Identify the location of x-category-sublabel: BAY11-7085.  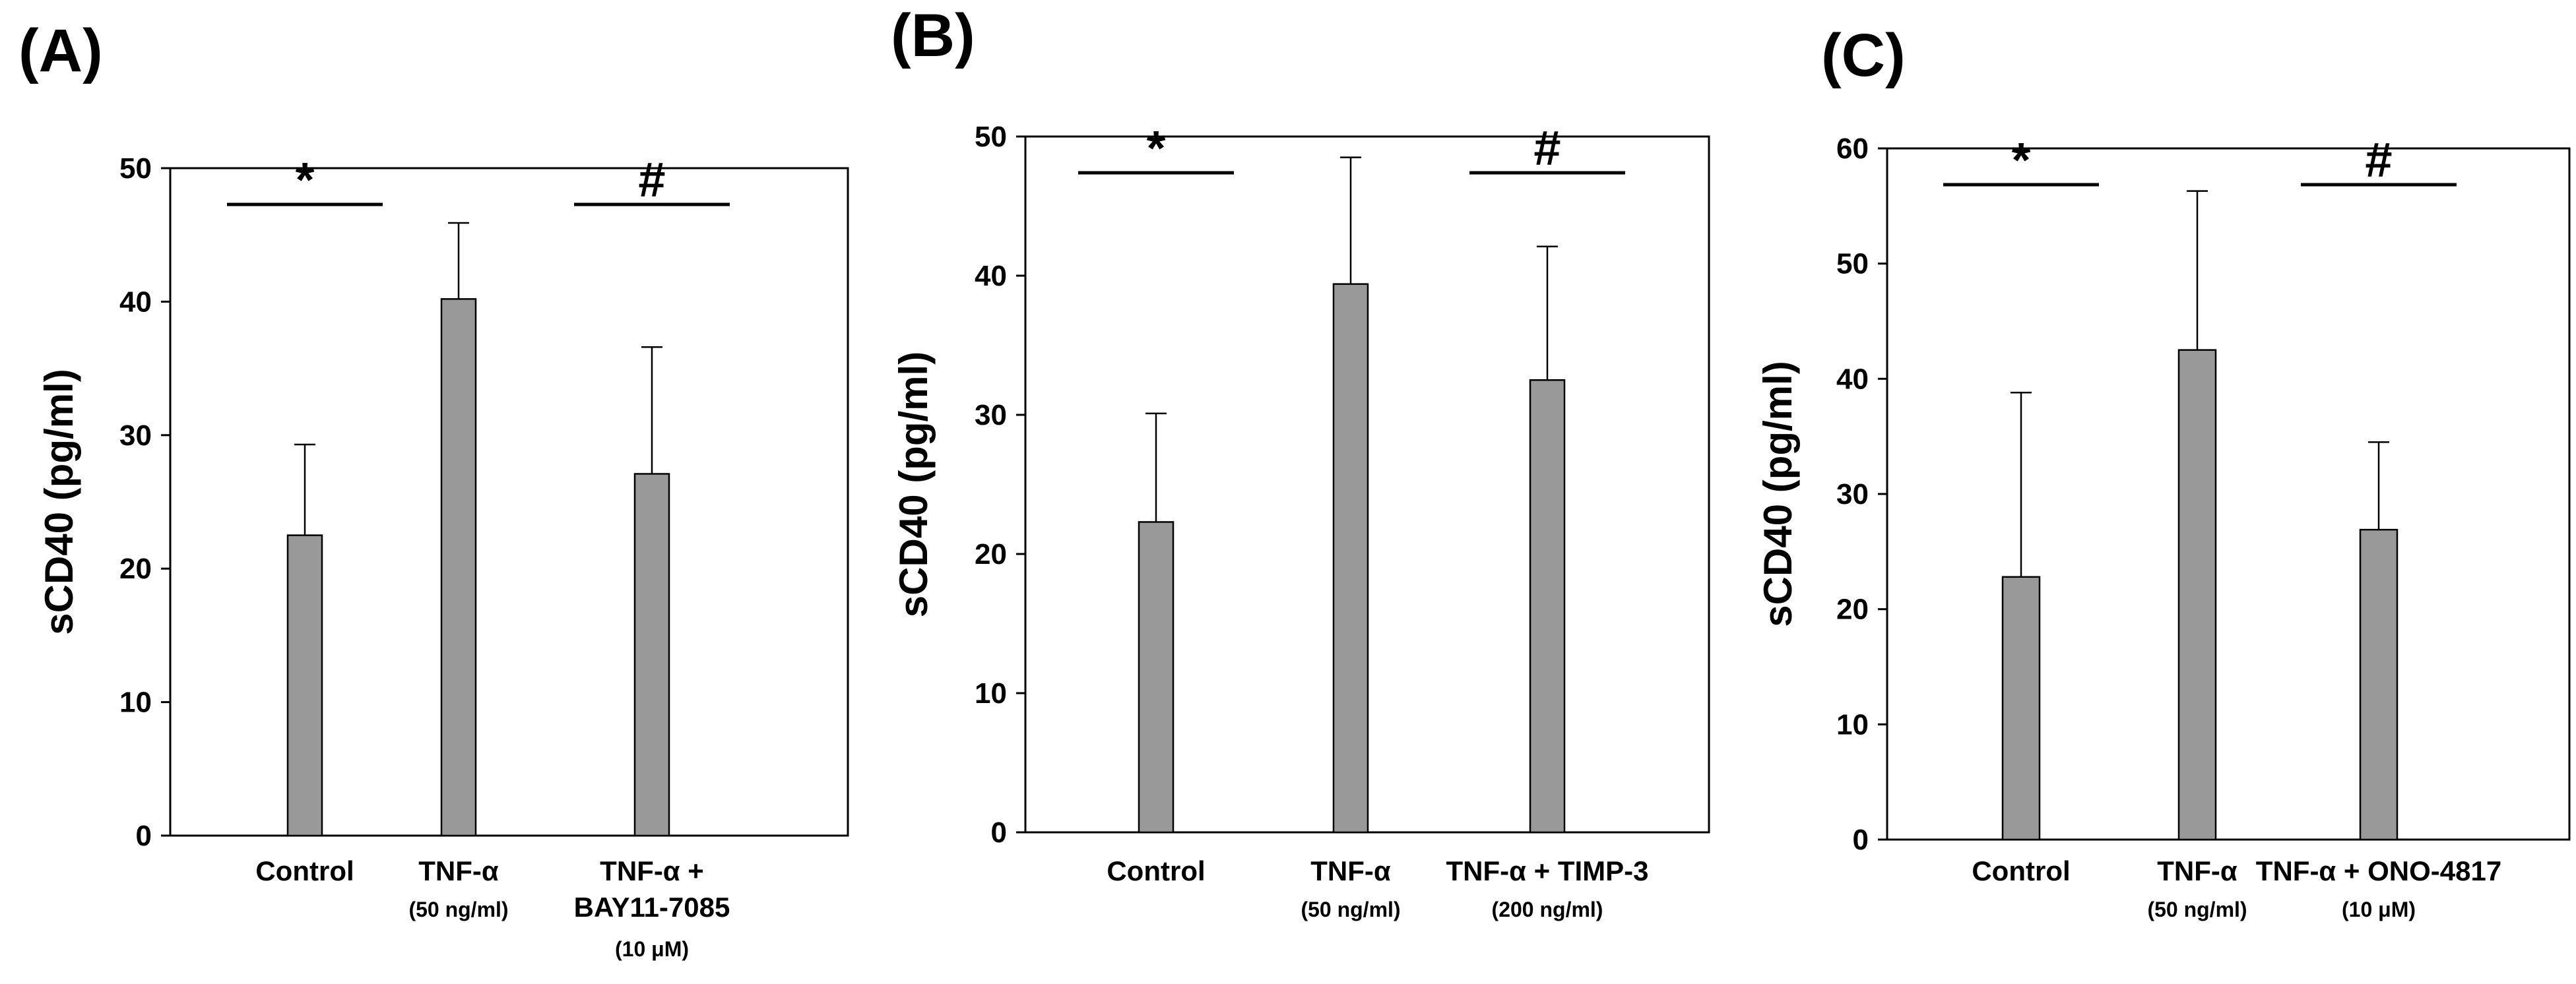
(652, 907).